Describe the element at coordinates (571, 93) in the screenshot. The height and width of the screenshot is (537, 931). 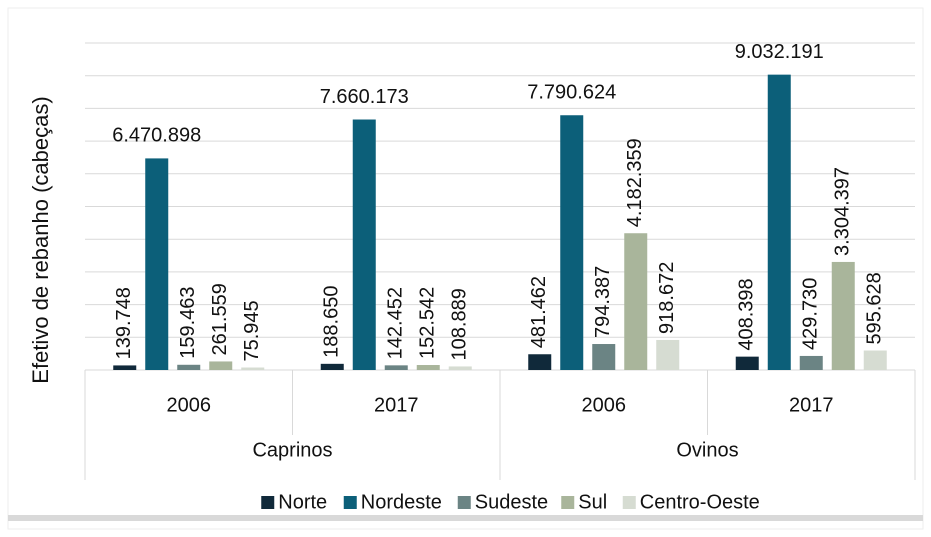
I see `data-label: 7.790.624` at that location.